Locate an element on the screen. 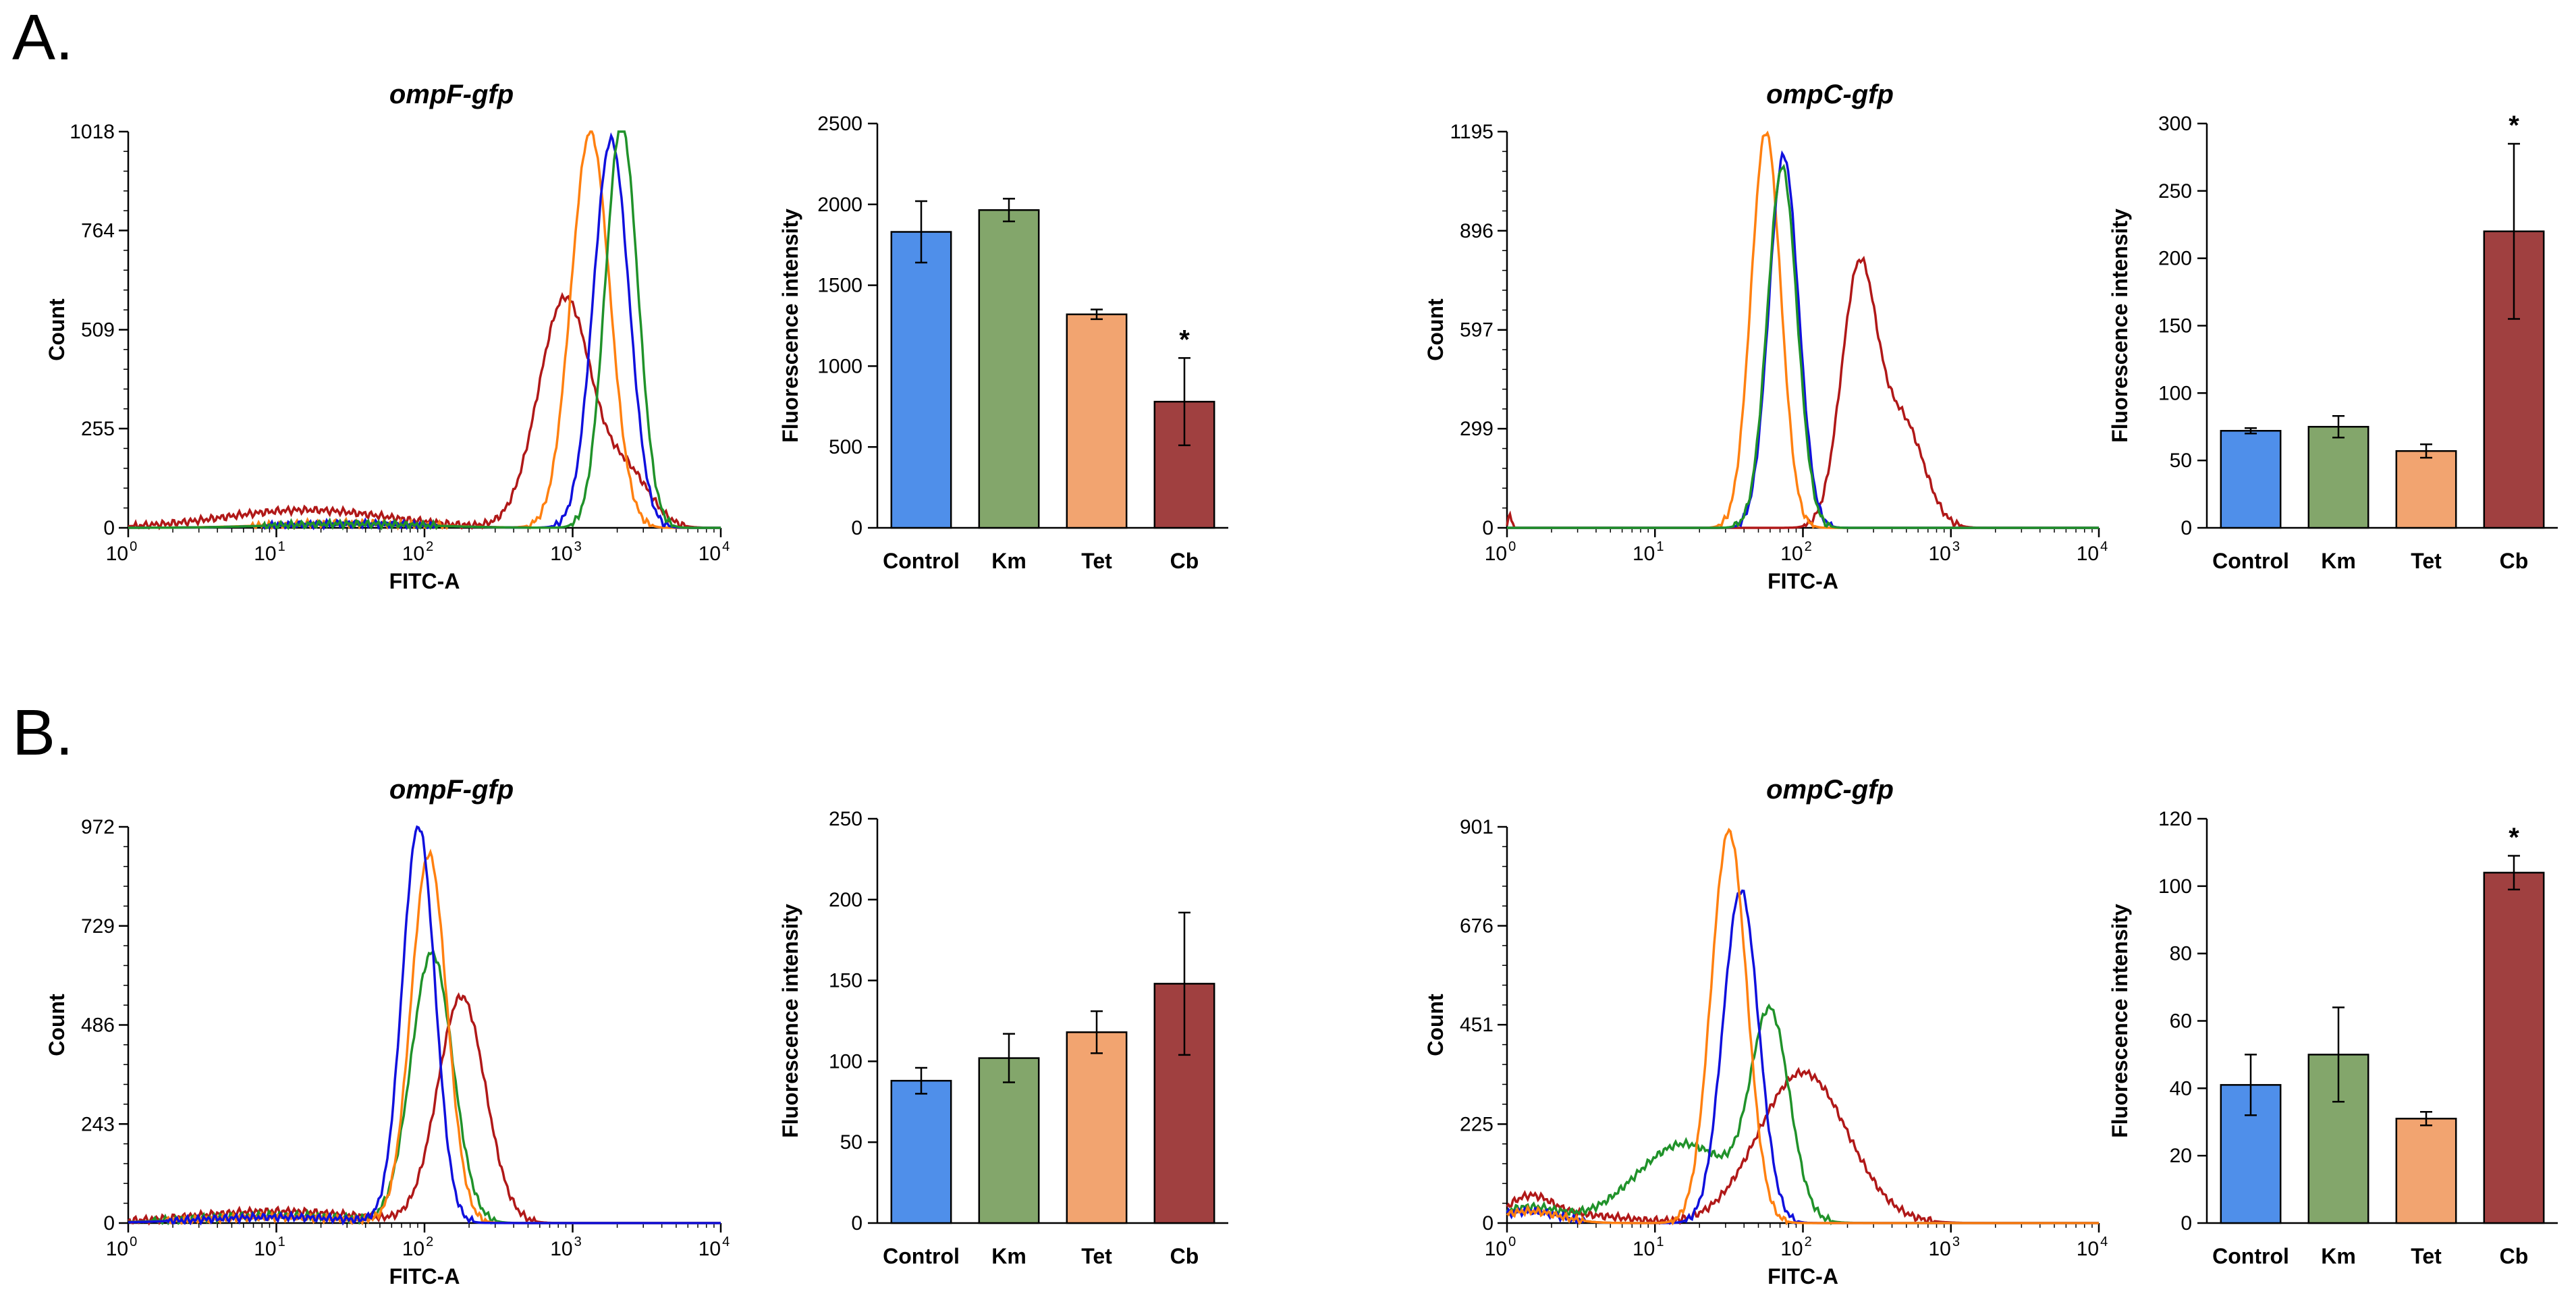 The height and width of the screenshot is (1300, 2576). y-tick-label: 509 is located at coordinates (98, 330).